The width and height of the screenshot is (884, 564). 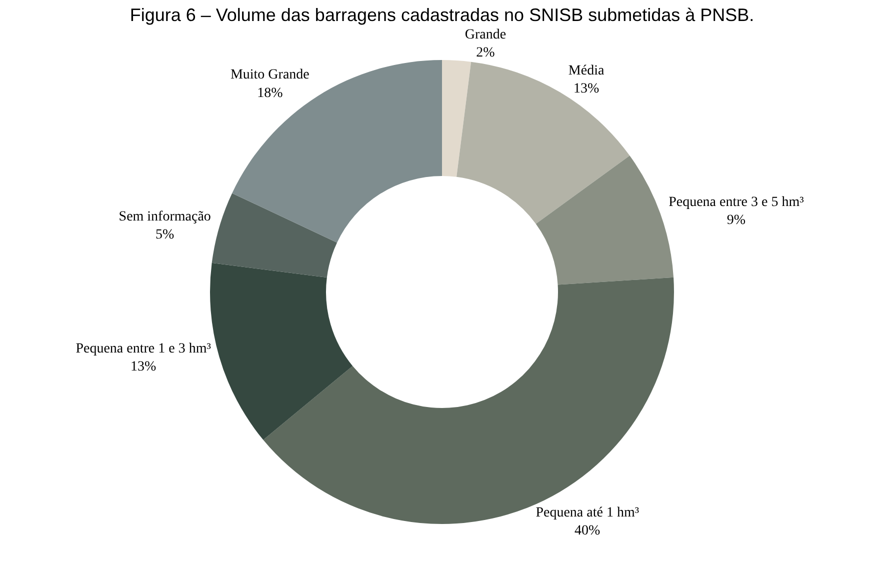 I want to click on data-label: 2%, so click(x=486, y=53).